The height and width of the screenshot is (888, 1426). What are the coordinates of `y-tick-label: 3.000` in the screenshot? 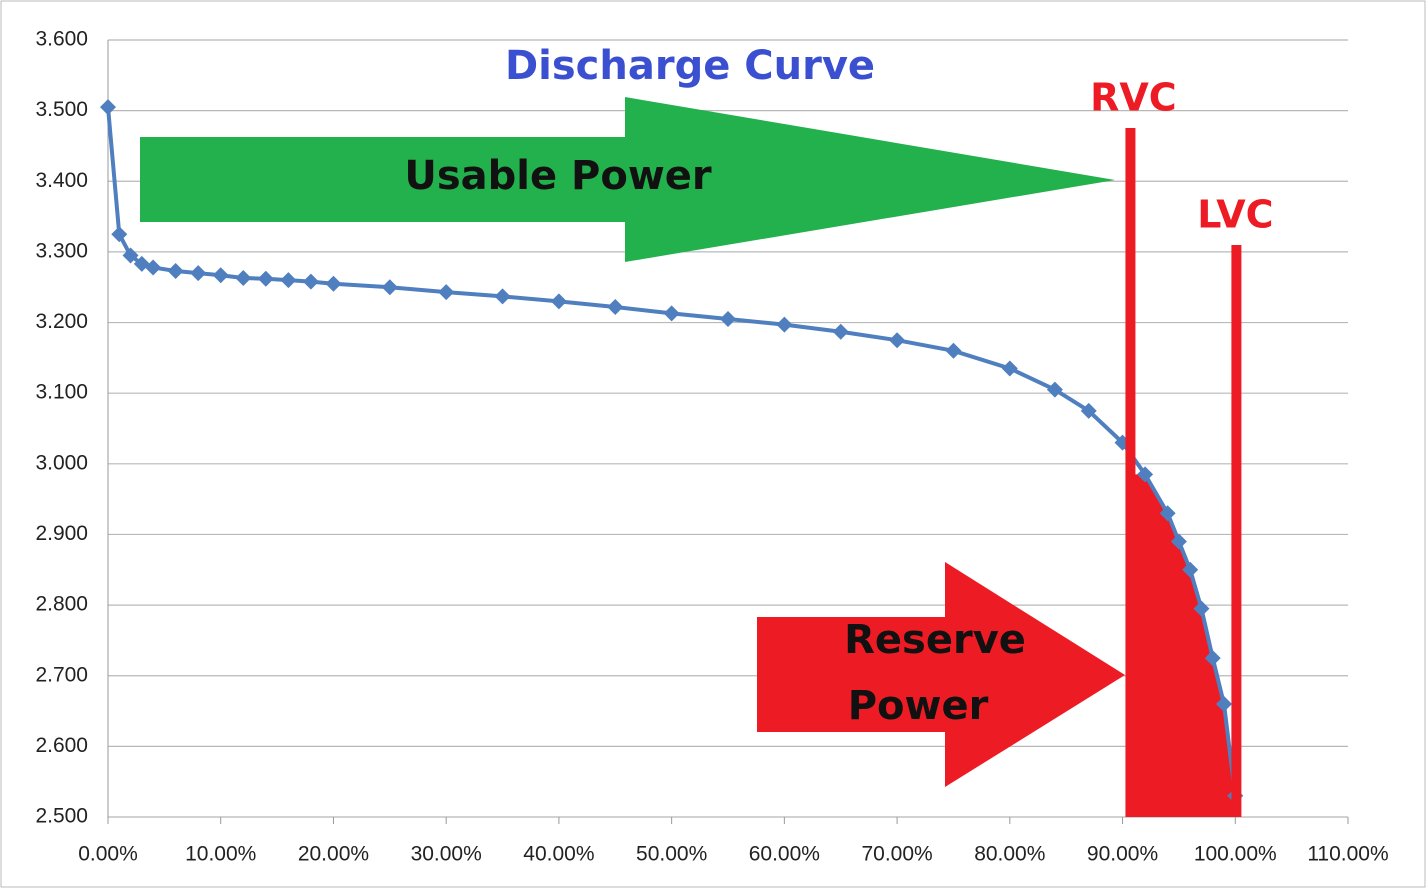 It's located at (61, 462).